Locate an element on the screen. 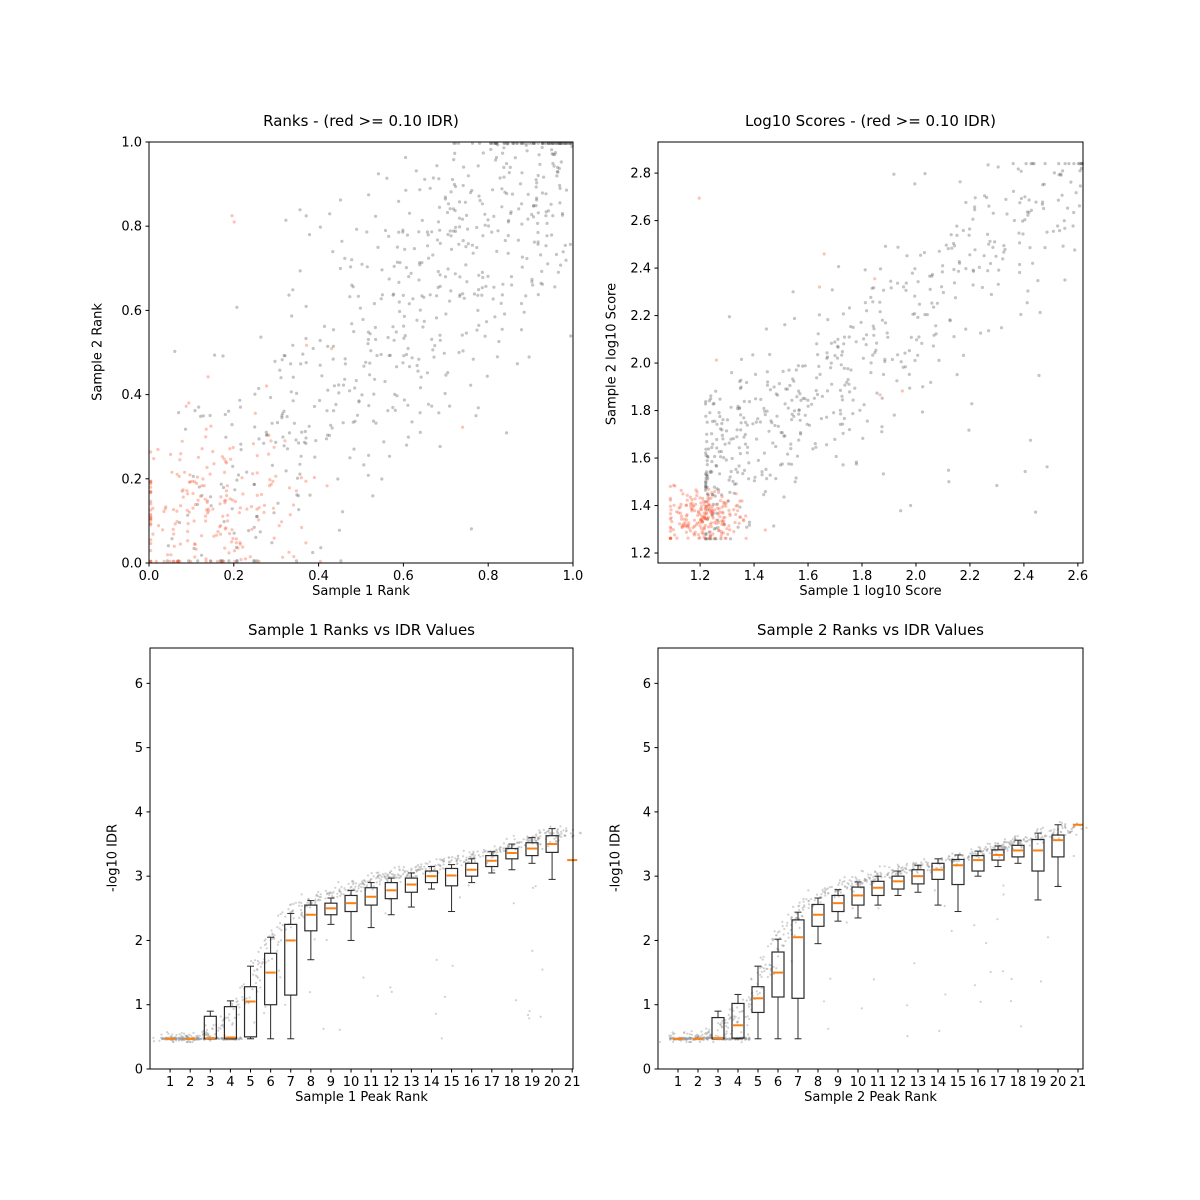  scores-x-axis-label: Sample 1 log10 Score is located at coordinates (870, 591).